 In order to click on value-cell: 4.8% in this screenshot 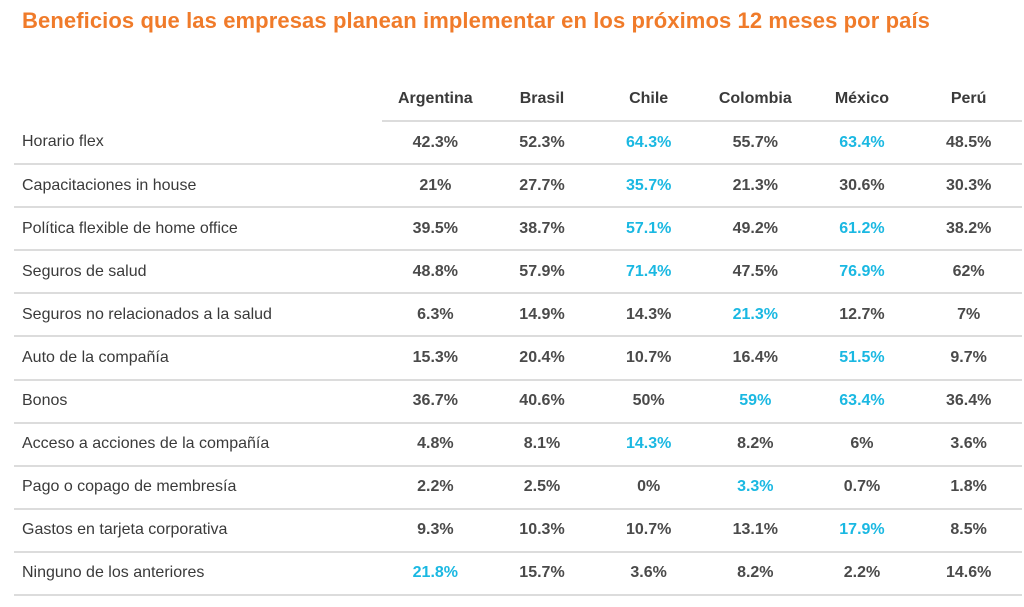, I will do `click(435, 444)`.